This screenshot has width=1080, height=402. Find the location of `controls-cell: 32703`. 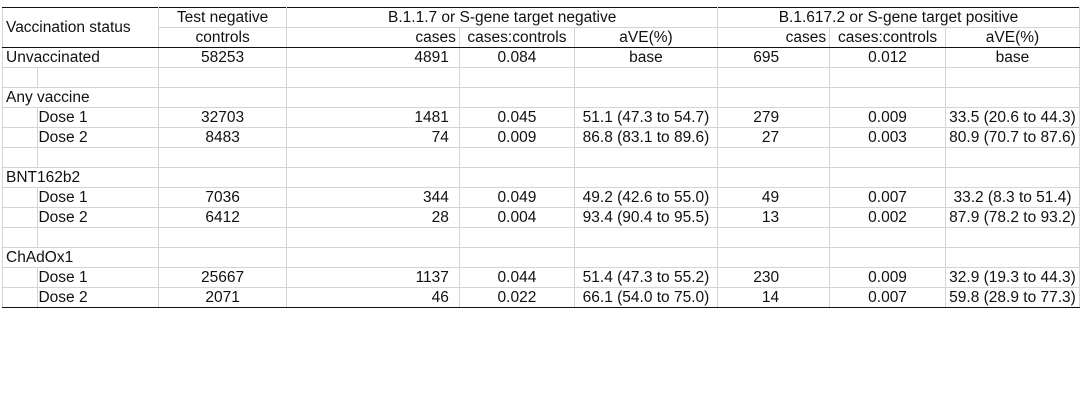

controls-cell: 32703 is located at coordinates (222, 117).